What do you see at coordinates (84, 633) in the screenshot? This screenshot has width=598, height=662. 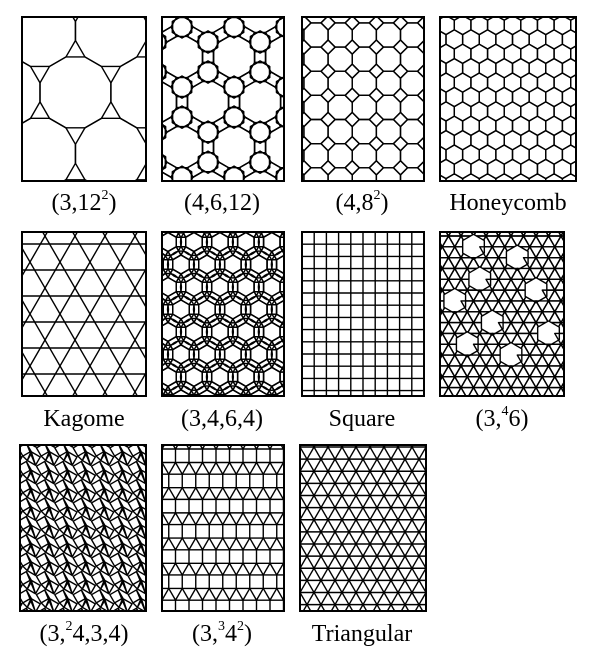 I see `caption-3-2-4-3-4: (3,24,3,4)` at bounding box center [84, 633].